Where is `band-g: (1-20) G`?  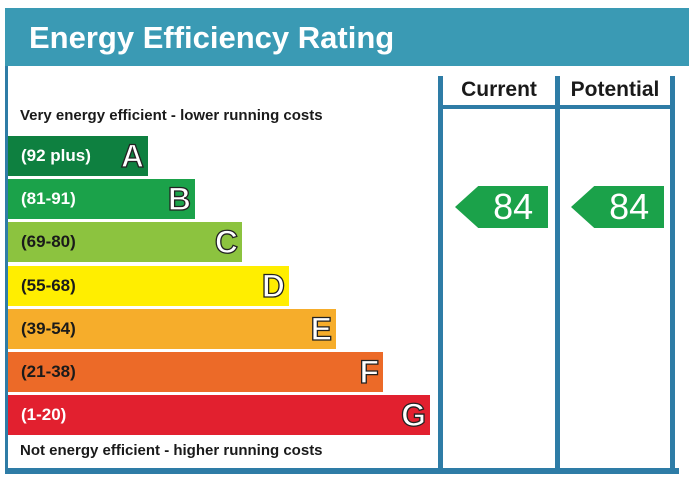
band-g: (1-20) G is located at coordinates (219, 415).